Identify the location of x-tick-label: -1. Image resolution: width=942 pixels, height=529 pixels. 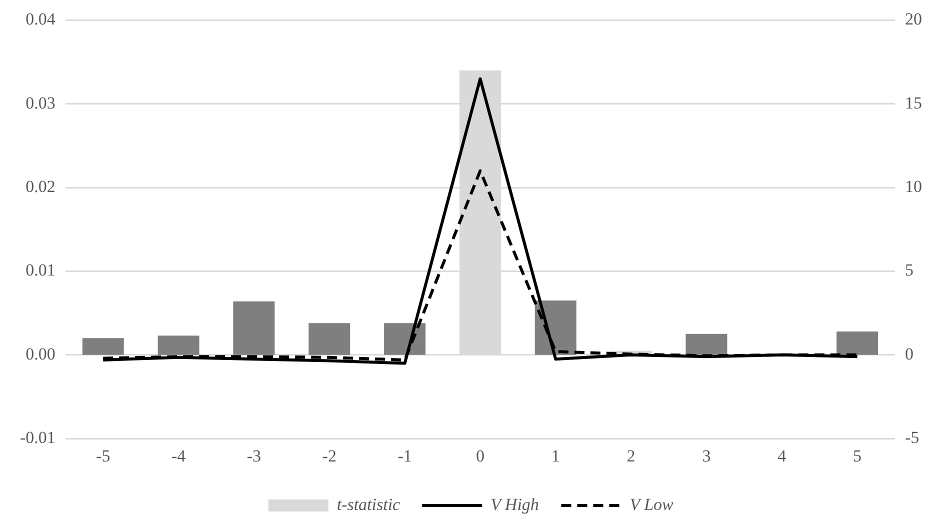
(405, 456).